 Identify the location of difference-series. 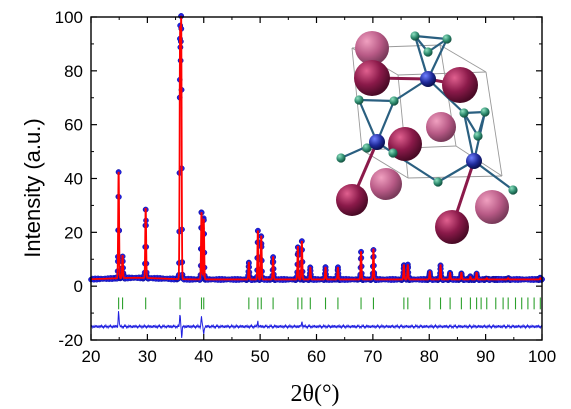
(316, 324).